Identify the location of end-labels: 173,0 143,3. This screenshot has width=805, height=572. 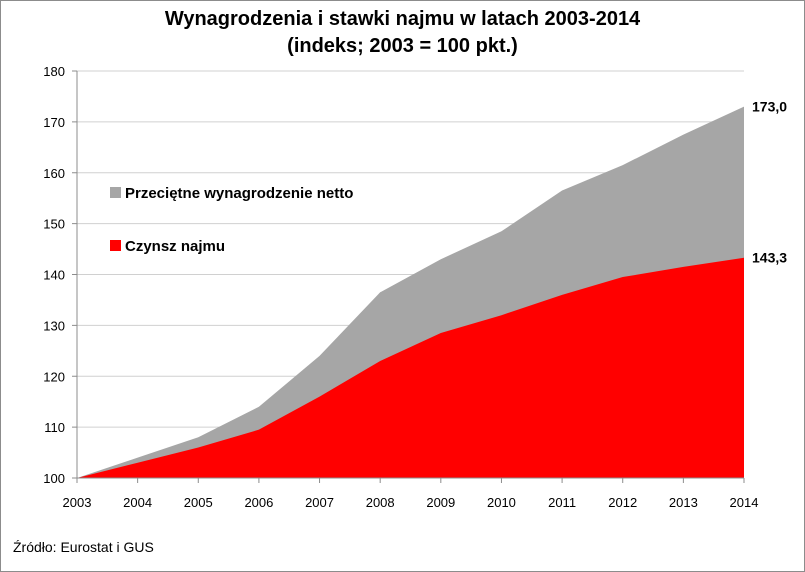
(769, 182).